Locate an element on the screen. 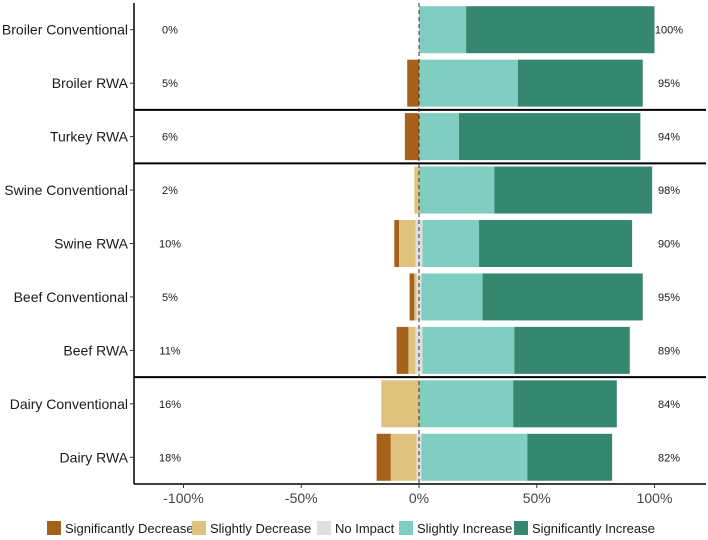 This screenshot has width=708, height=540. bar-beef-rwa-slightly-decrease is located at coordinates (412, 350).